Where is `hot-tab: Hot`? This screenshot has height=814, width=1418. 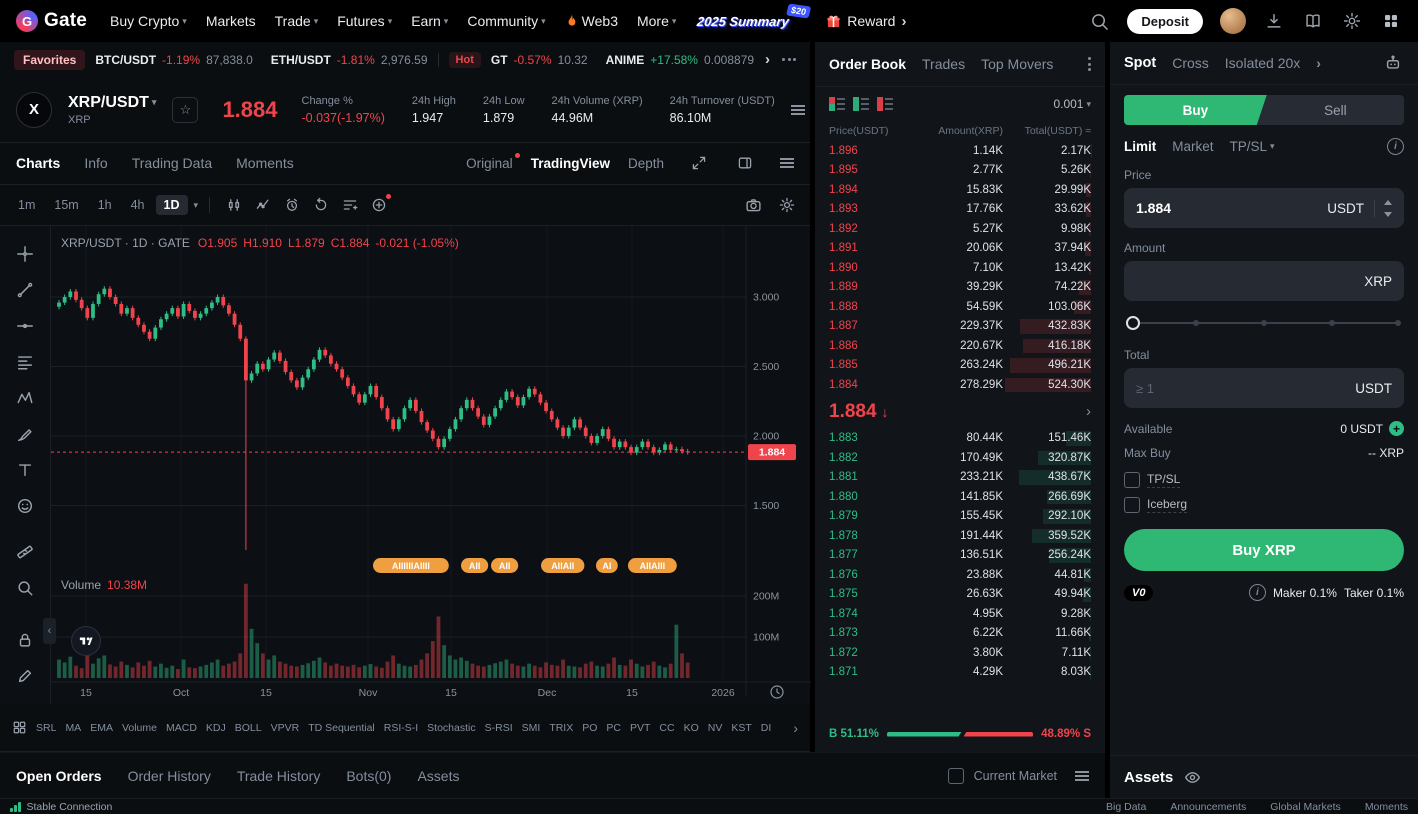 hot-tab: Hot is located at coordinates (464, 59).